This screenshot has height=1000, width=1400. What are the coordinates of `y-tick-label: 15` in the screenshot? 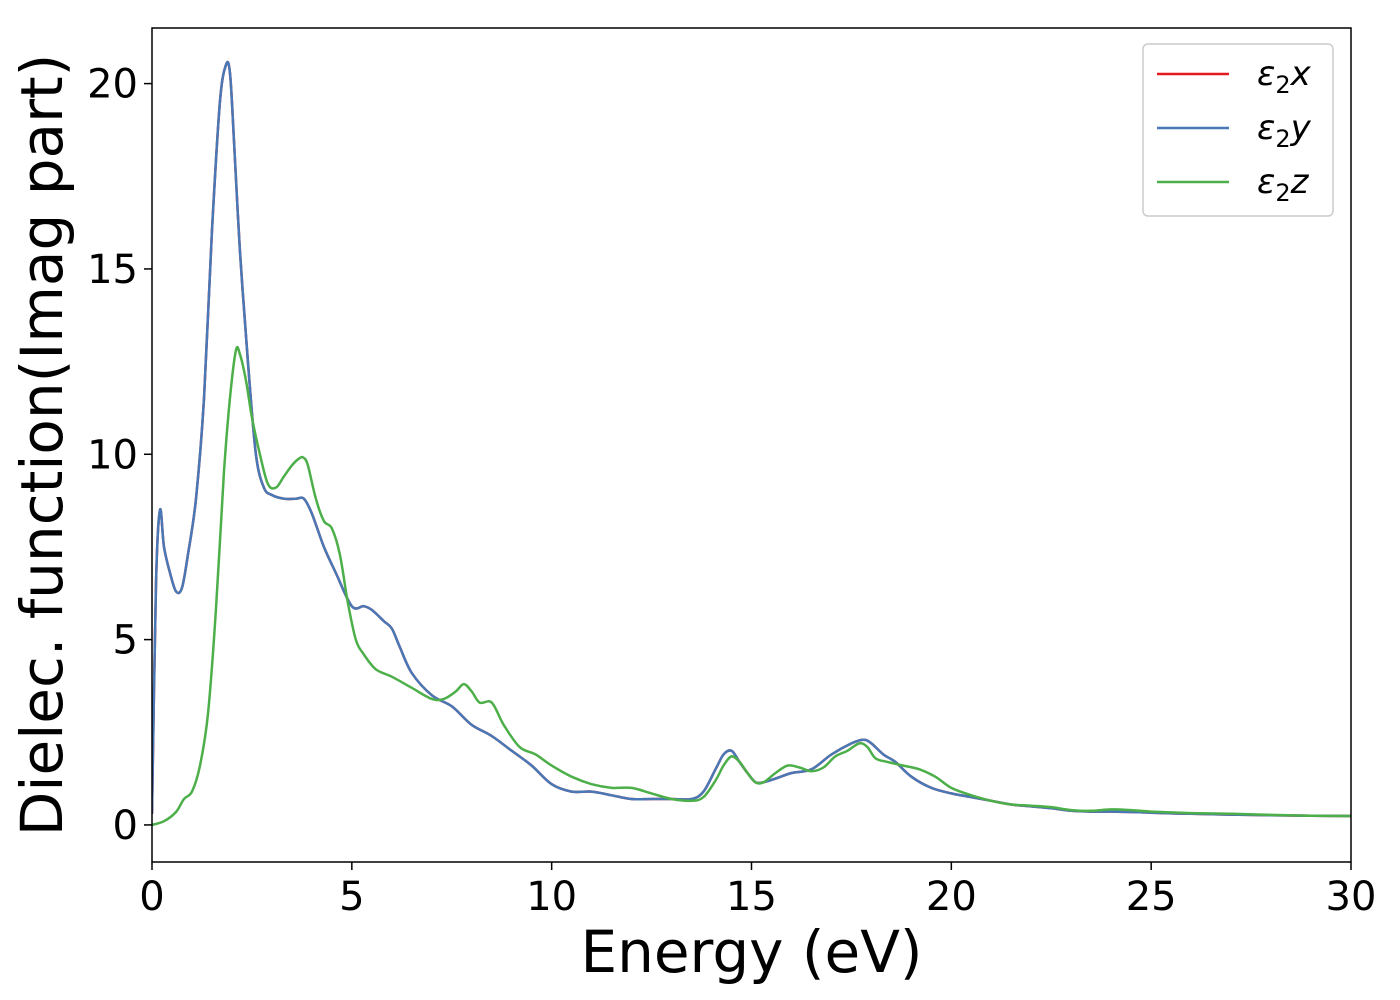 It's located at (112, 270).